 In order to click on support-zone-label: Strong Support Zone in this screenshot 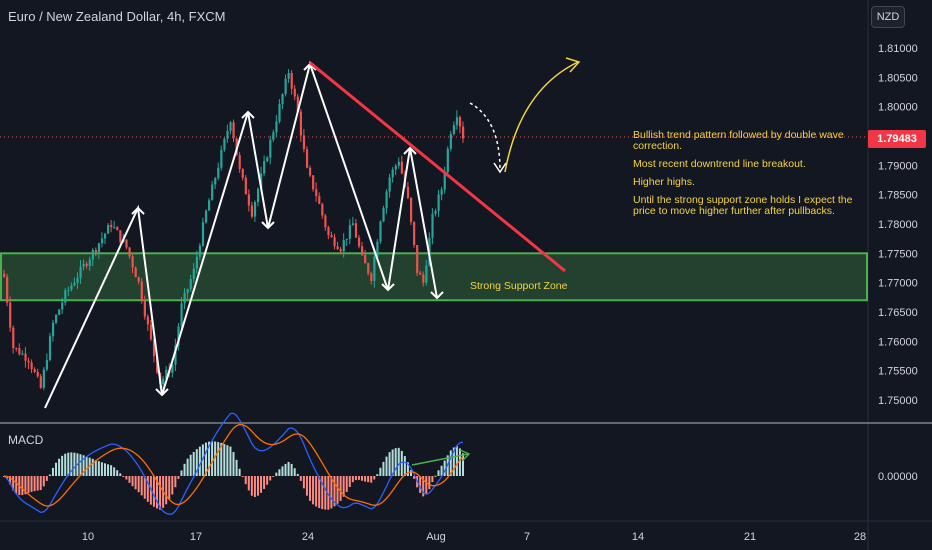, I will do `click(519, 286)`.